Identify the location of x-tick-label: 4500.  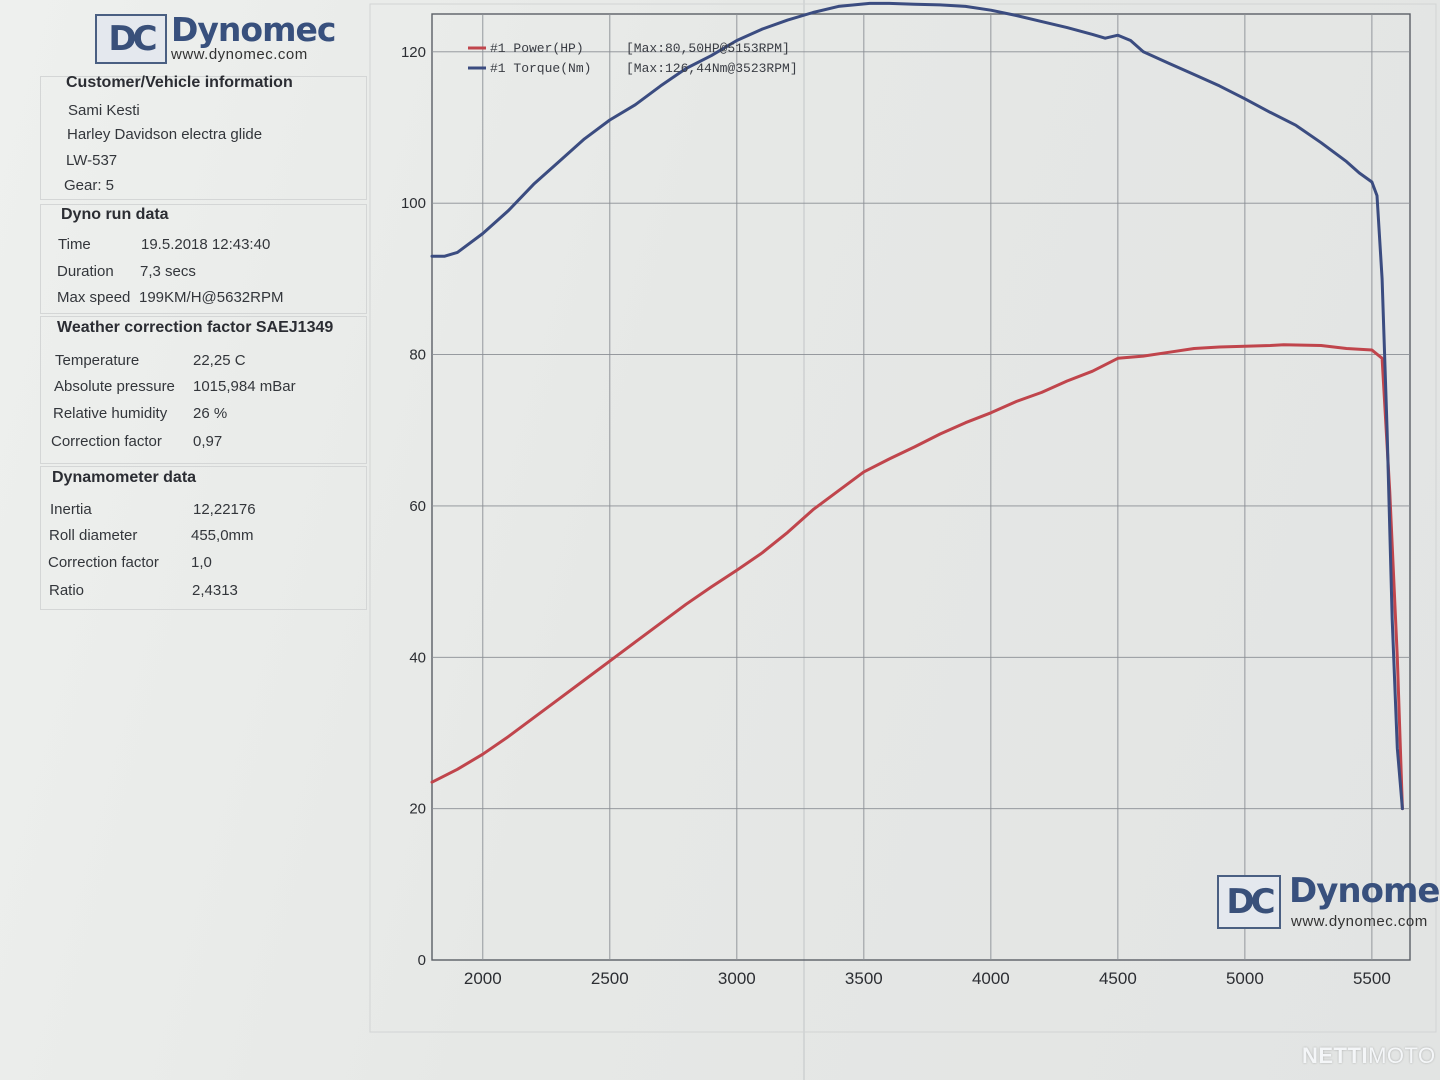
(1118, 978).